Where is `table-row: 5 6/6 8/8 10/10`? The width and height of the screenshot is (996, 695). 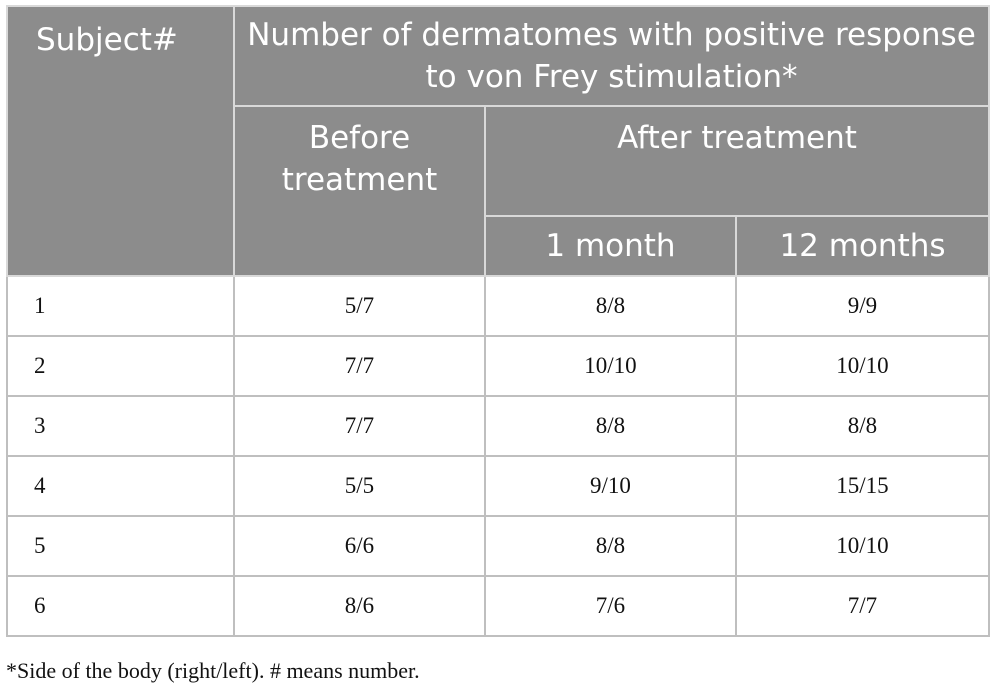
table-row: 5 6/6 8/8 10/10 is located at coordinates (498, 546).